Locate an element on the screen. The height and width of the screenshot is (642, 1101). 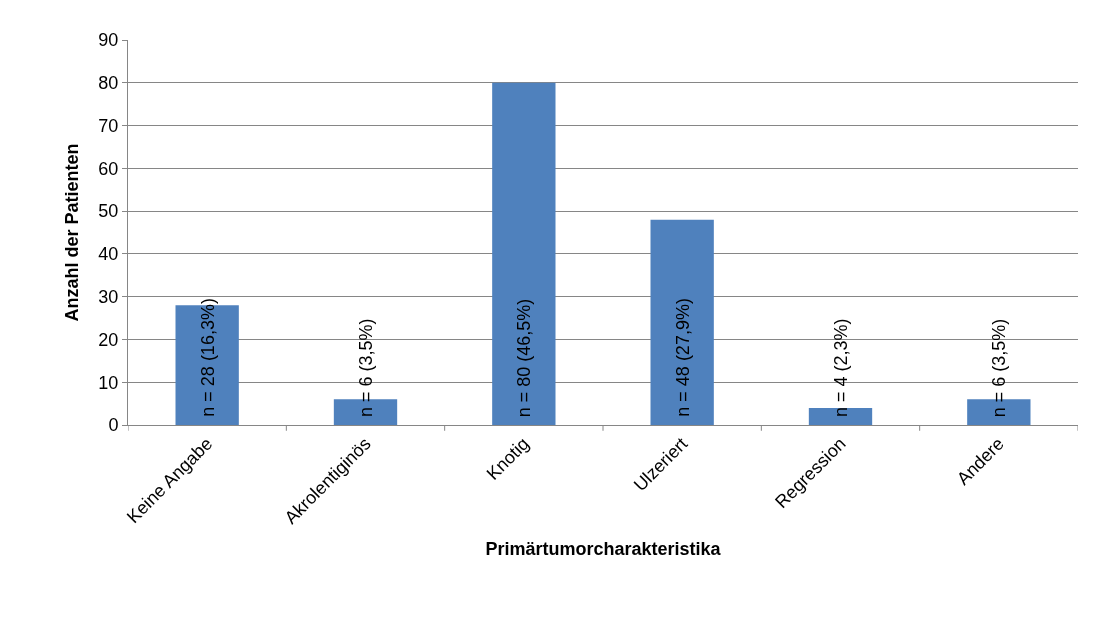
y-tick-label: 30 is located at coordinates (108, 296).